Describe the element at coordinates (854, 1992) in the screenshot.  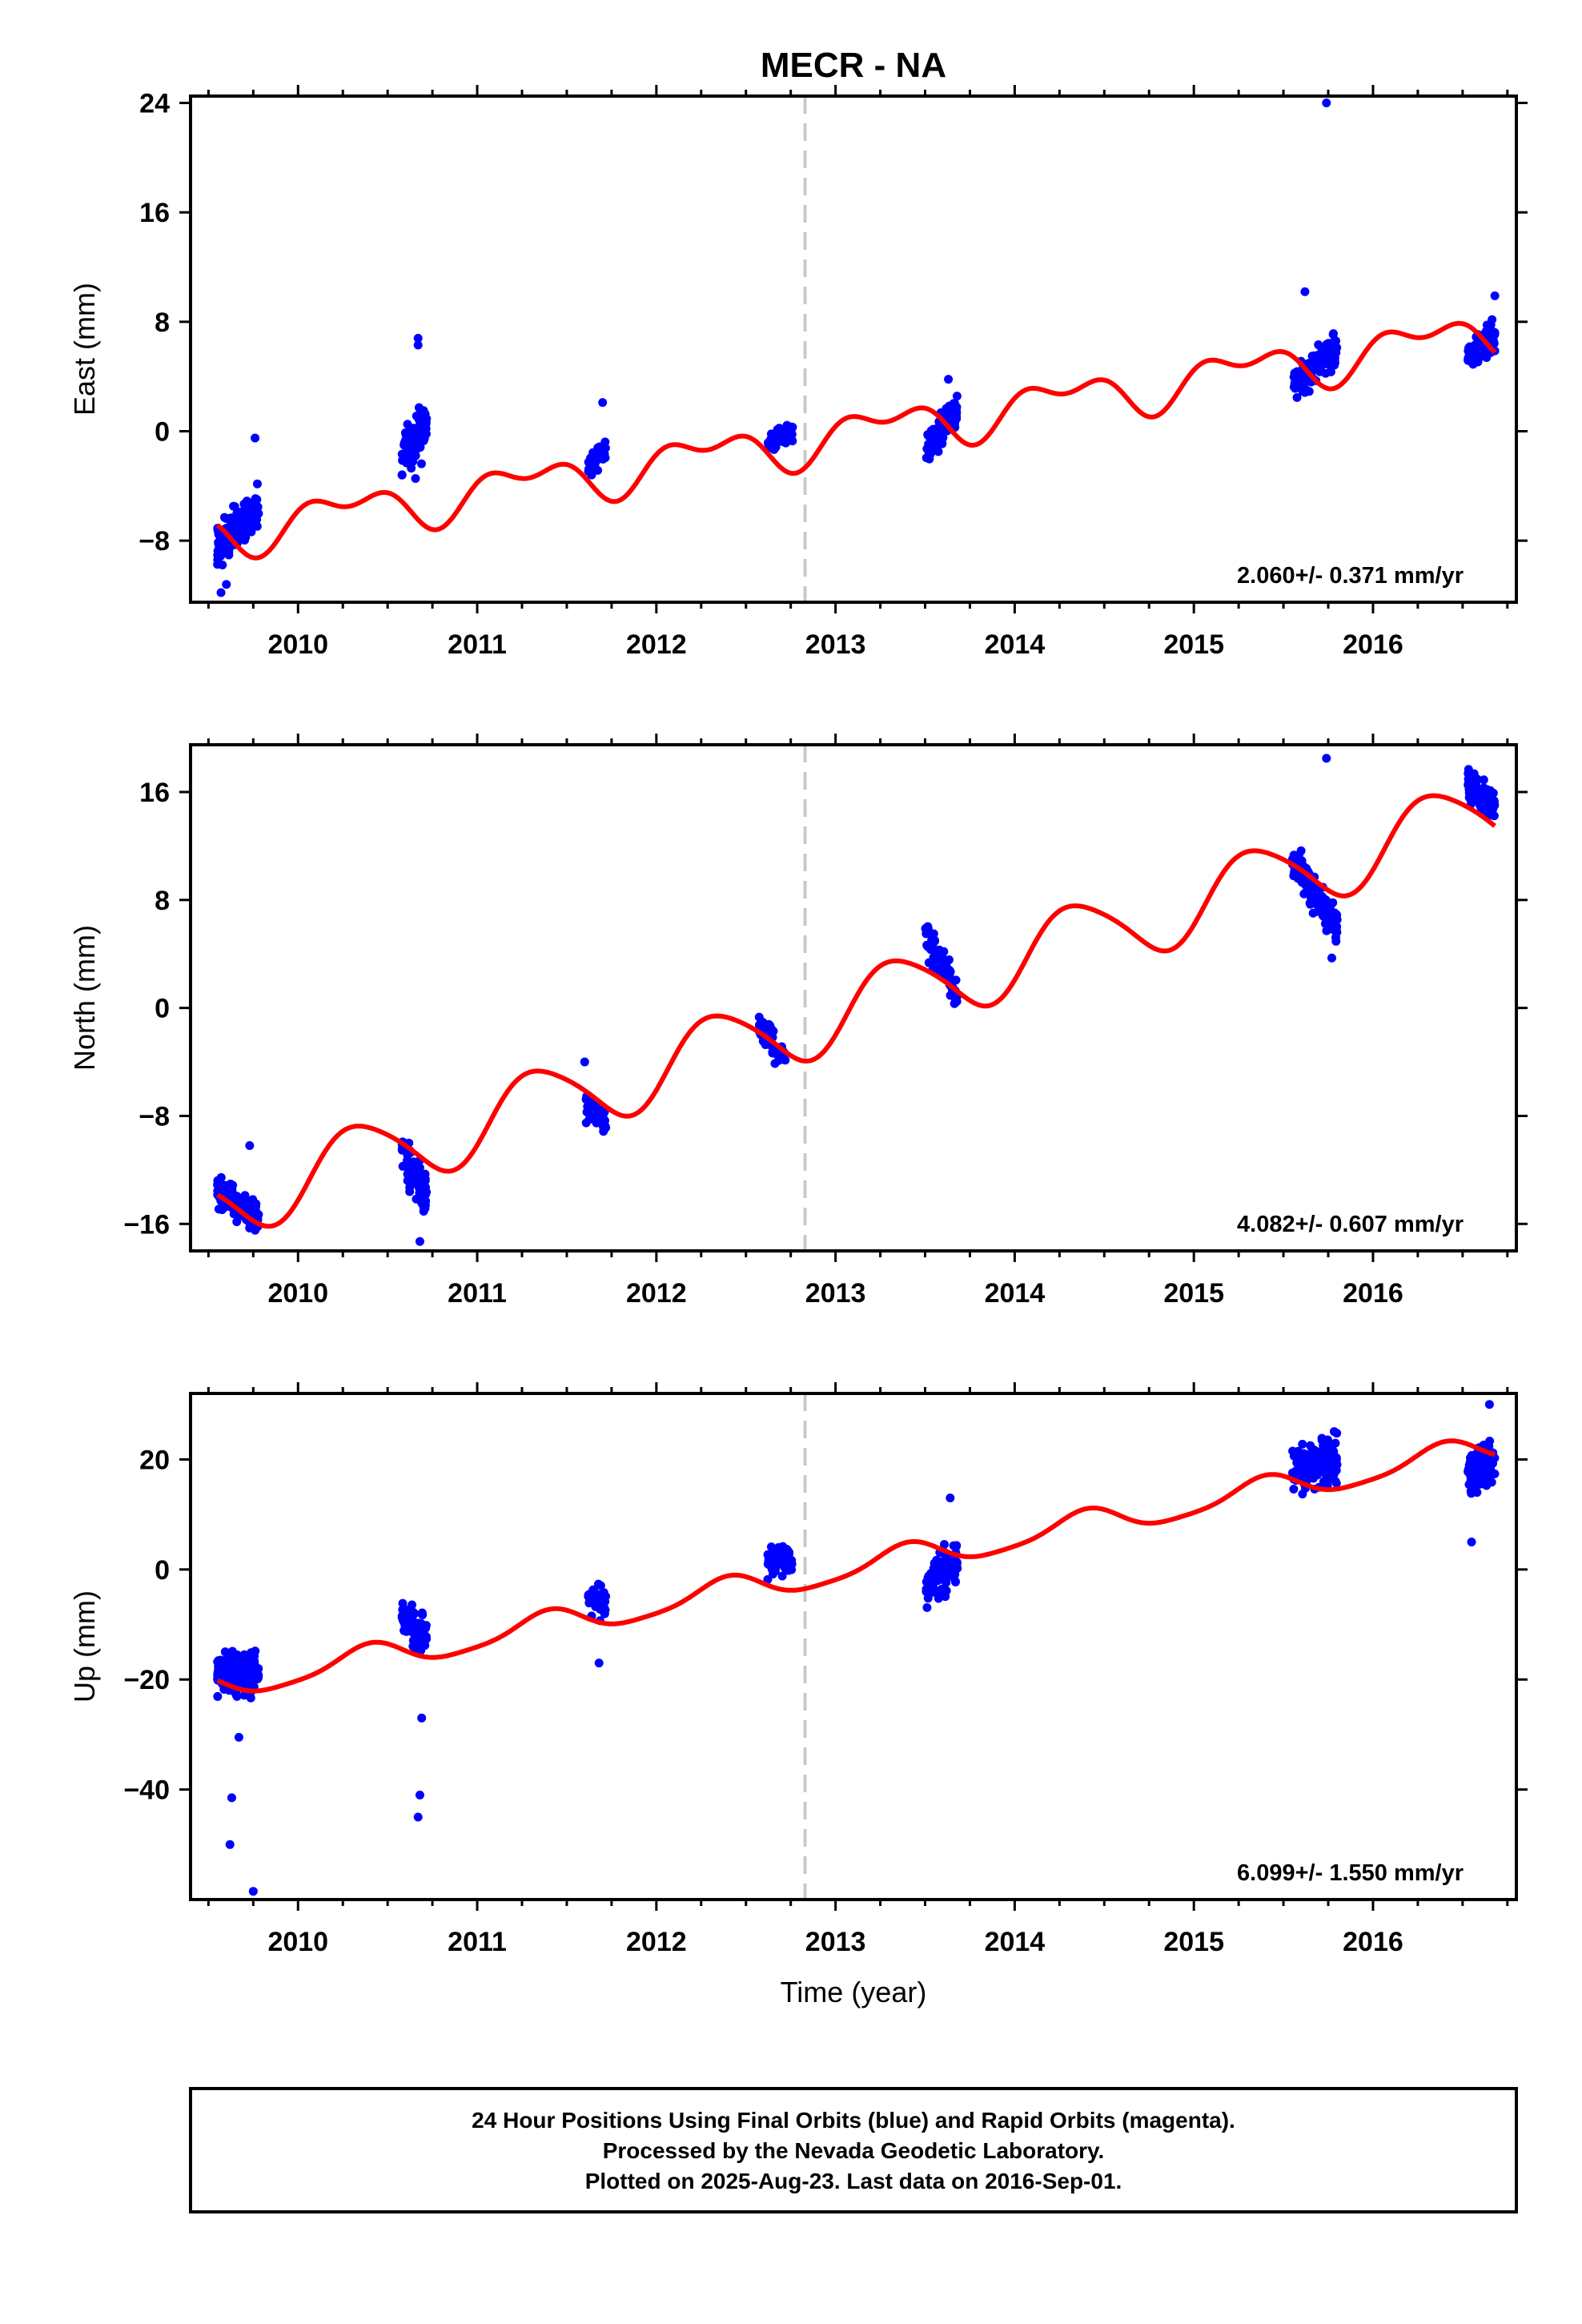
I see `x-axis-label: Time (year)` at that location.